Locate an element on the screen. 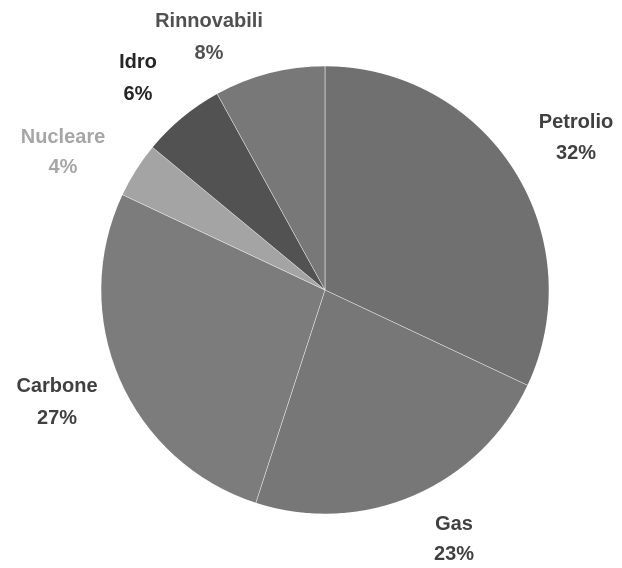 Image resolution: width=622 pixels, height=568 pixels. slice-label-carbone: Carbone is located at coordinates (56, 386).